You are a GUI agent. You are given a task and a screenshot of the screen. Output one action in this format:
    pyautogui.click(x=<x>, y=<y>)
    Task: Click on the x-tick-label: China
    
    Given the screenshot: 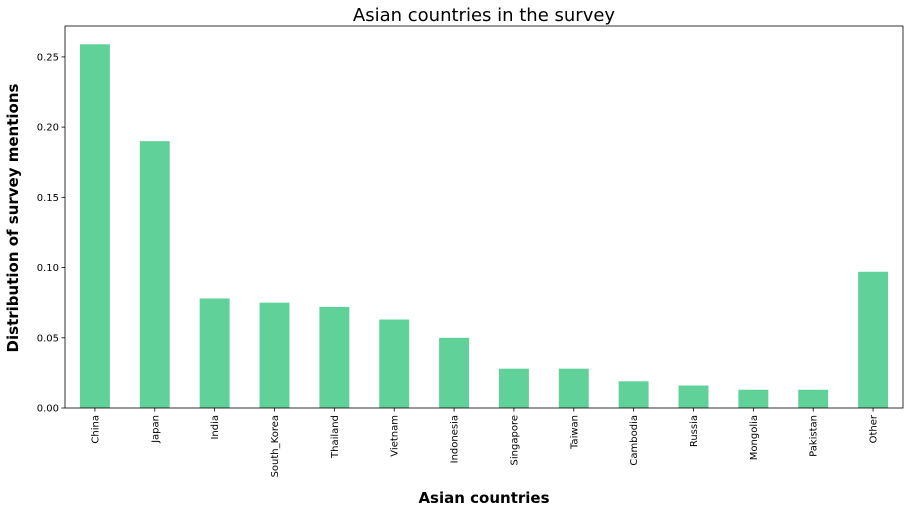 What is the action you would take?
    pyautogui.click(x=95, y=429)
    